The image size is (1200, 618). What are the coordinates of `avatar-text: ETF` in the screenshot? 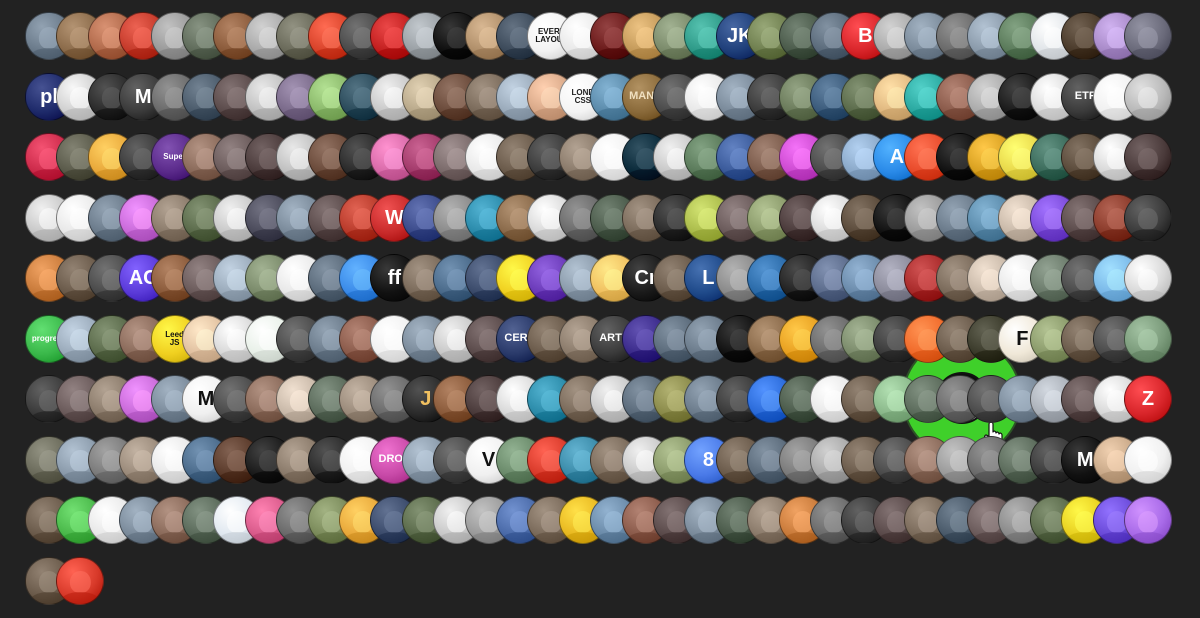 It's located at (1085, 96).